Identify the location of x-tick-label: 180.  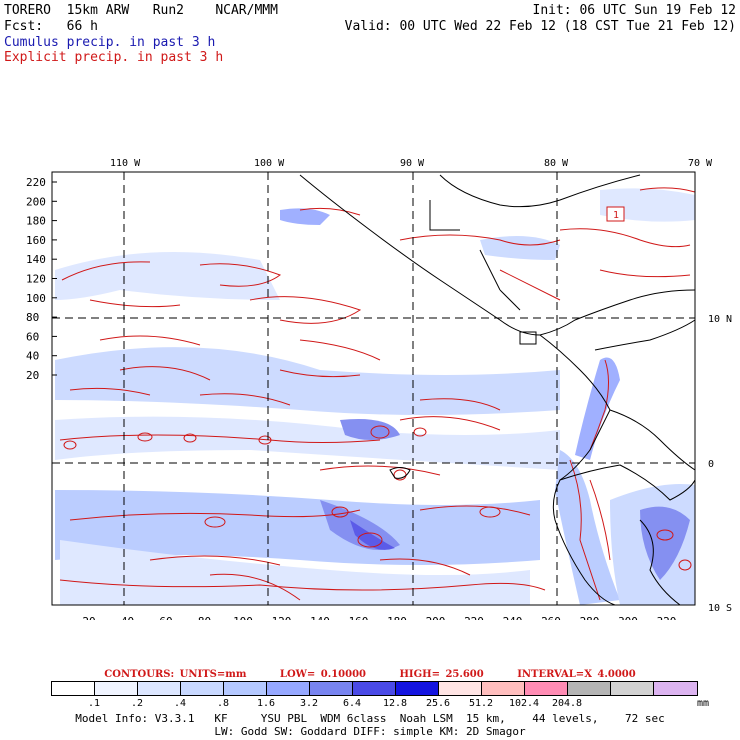
(397, 617).